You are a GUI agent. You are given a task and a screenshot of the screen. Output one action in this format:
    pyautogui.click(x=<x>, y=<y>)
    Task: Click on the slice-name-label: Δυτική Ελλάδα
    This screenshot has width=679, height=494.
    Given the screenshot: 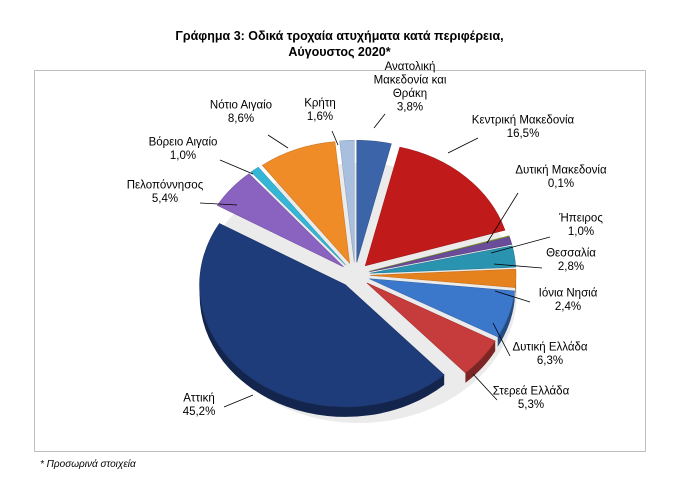 What is the action you would take?
    pyautogui.click(x=549, y=347)
    